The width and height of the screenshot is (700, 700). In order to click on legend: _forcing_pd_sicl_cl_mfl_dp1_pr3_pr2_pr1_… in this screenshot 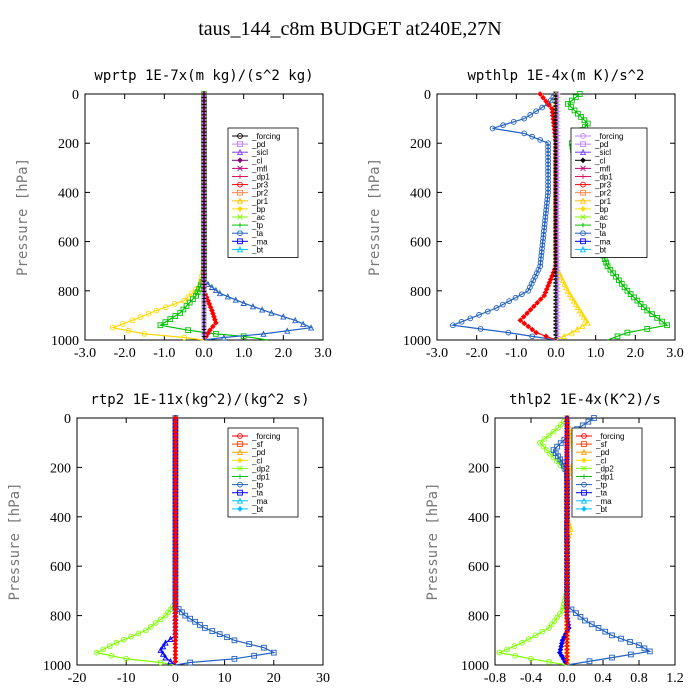, I will do `click(263, 192)`.